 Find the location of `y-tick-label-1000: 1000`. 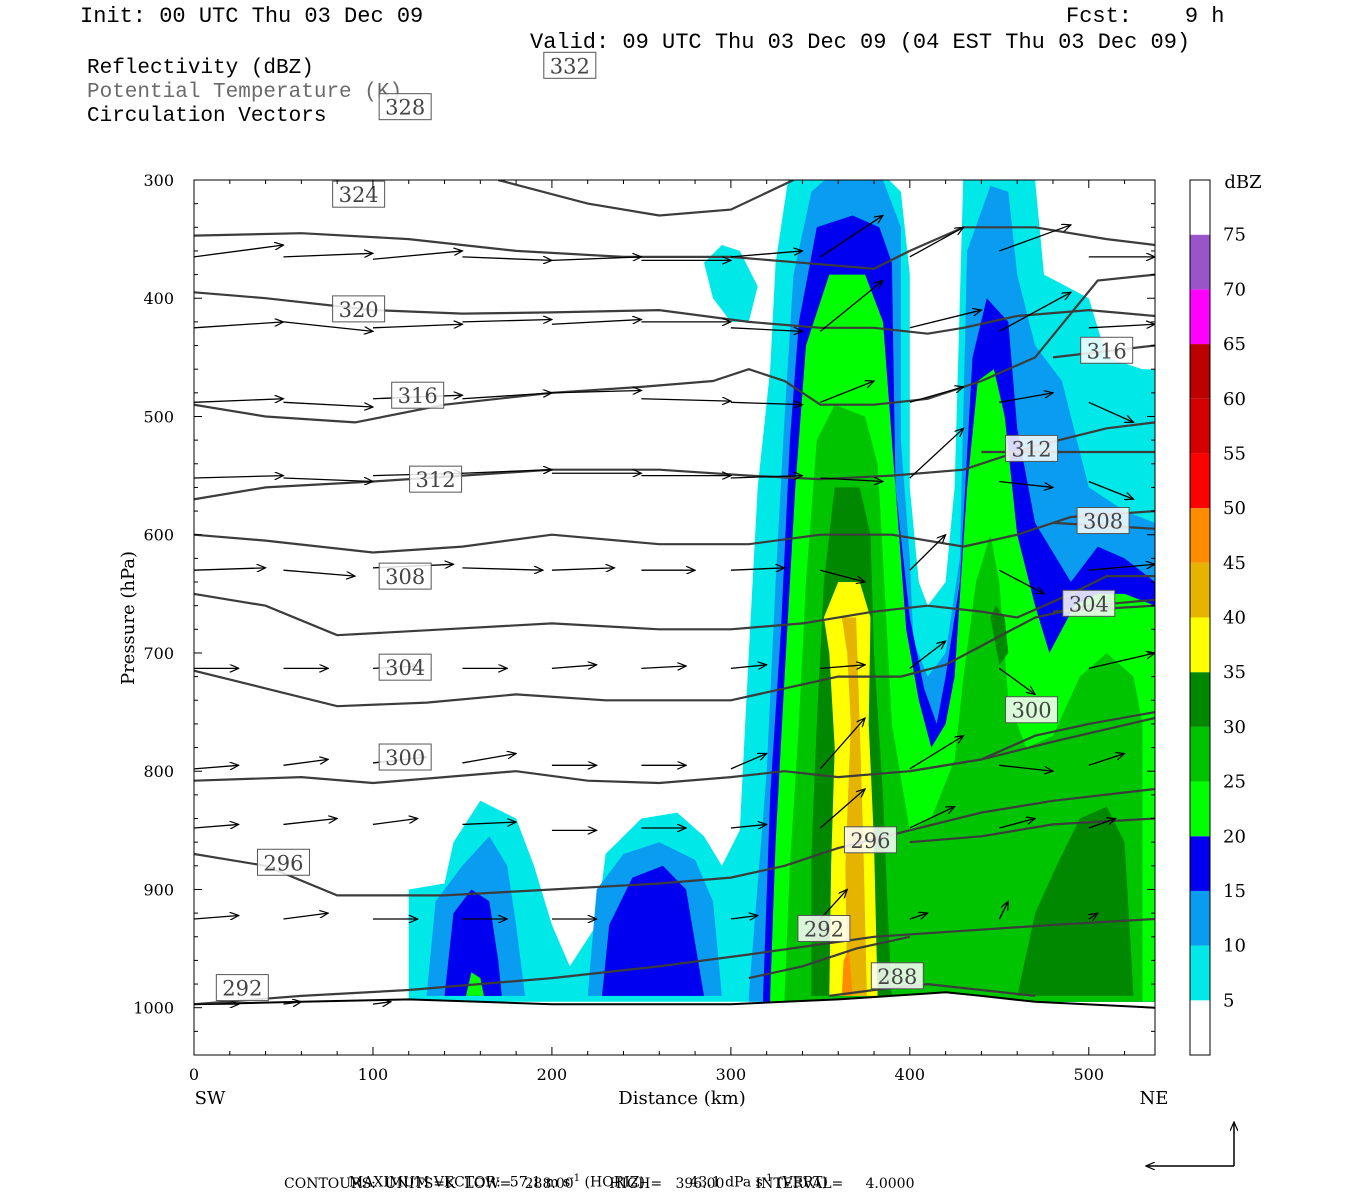

y-tick-label-1000: 1000 is located at coordinates (153, 1008).